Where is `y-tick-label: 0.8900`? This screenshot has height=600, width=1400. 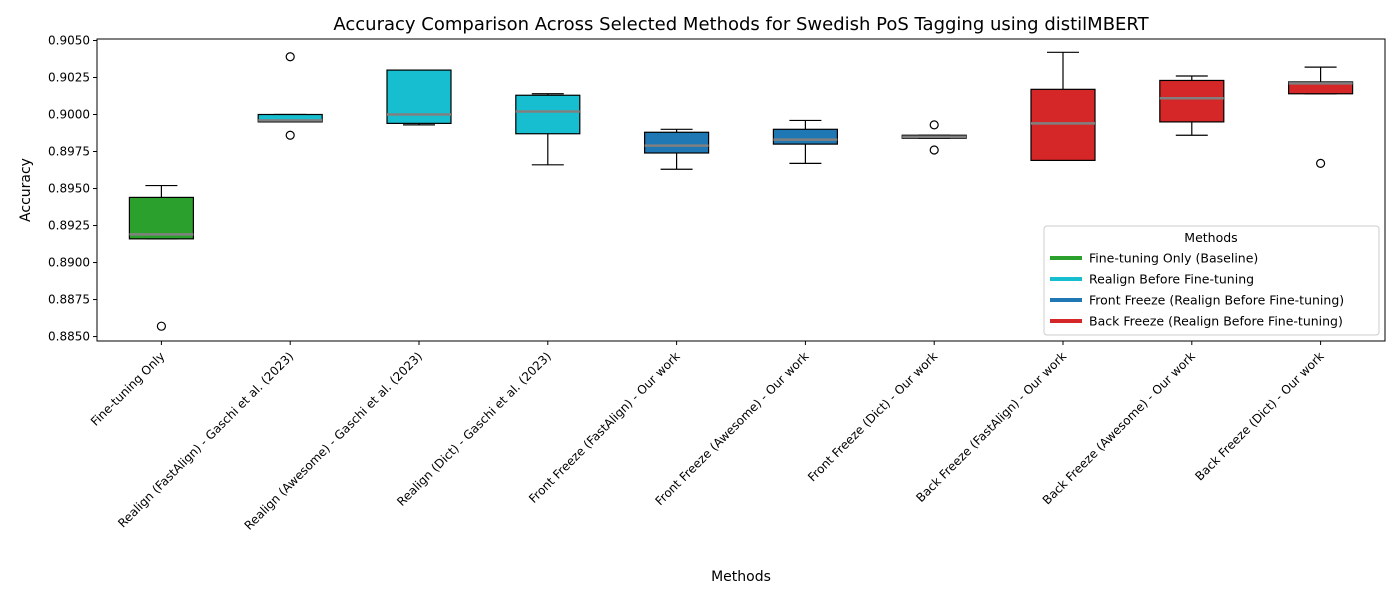 y-tick-label: 0.8900 is located at coordinates (69, 263).